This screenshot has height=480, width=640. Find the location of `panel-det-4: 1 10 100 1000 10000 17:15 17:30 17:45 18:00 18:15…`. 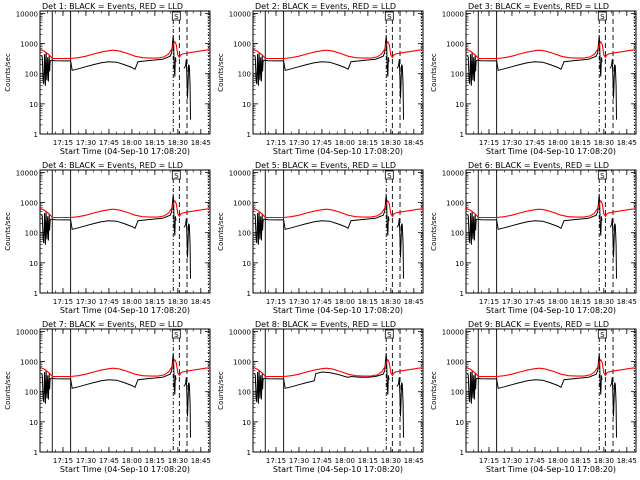

panel-det-4: 1 10 100 1000 10000 17:15 17:30 17:45 18:00 18:15… is located at coordinates (107, 238).